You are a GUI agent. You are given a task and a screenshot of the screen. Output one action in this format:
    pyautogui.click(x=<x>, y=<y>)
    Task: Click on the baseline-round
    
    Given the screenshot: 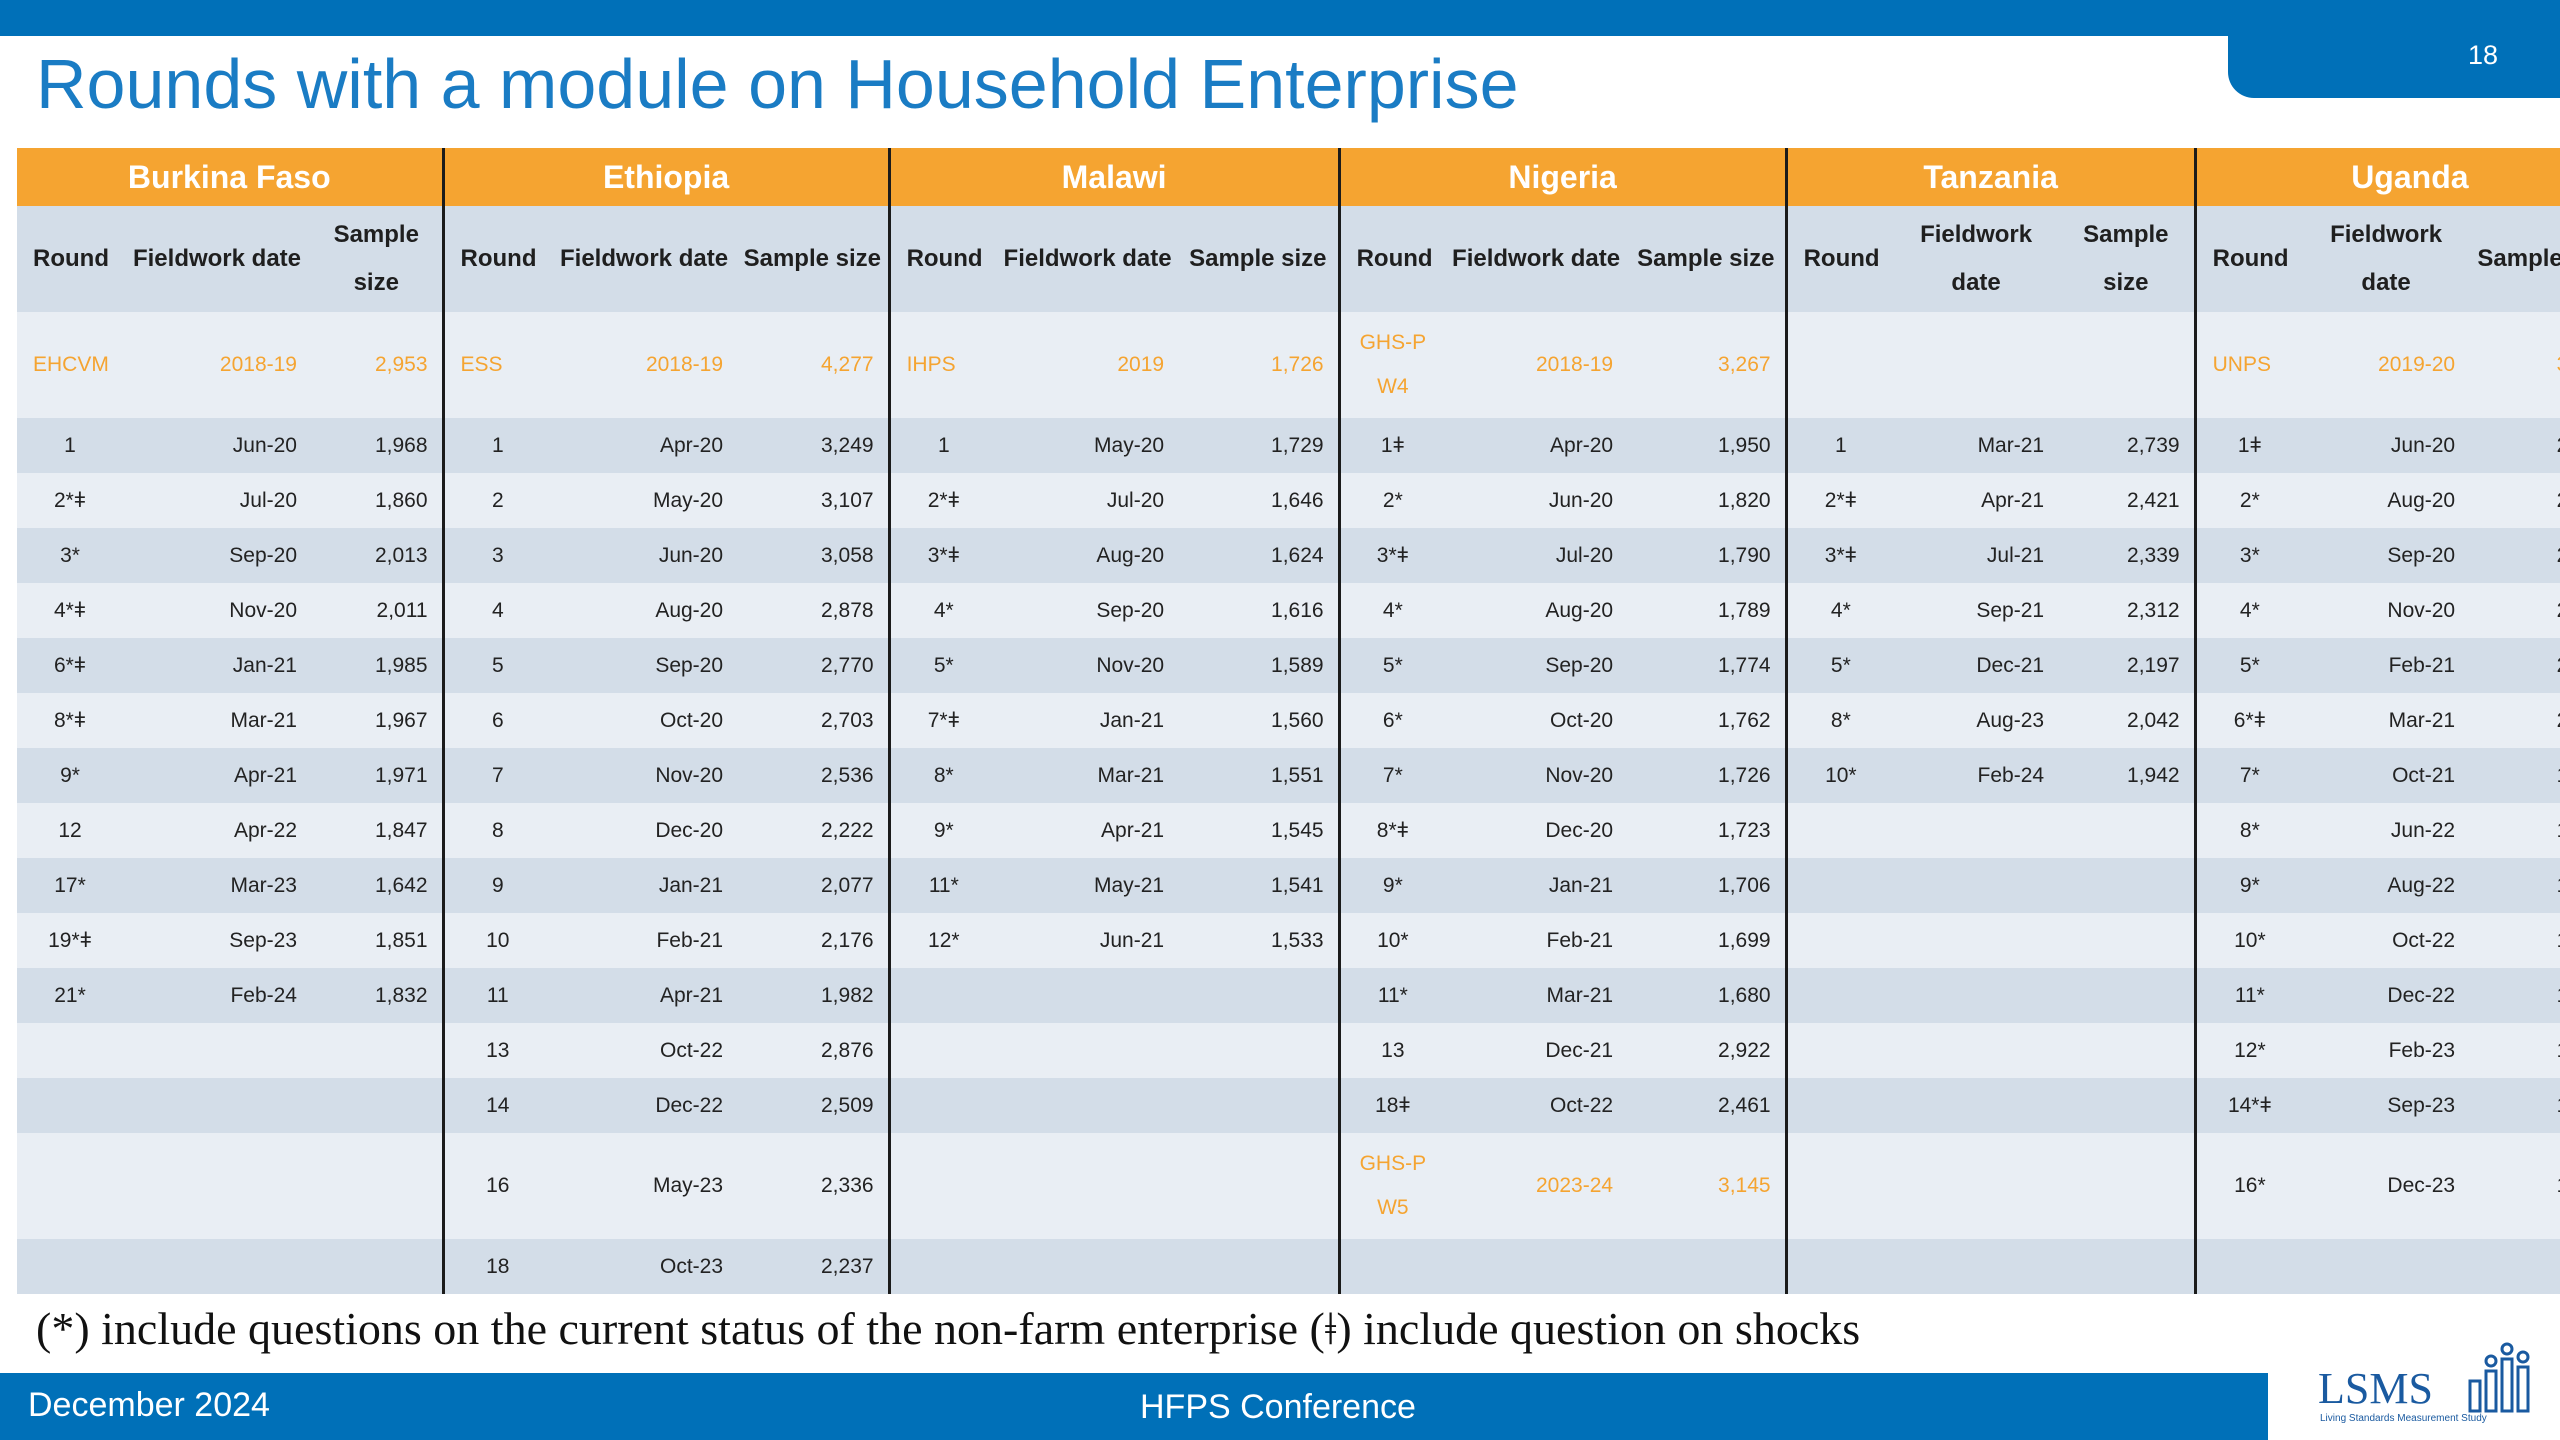 What is the action you would take?
    pyautogui.click(x=1839, y=365)
    